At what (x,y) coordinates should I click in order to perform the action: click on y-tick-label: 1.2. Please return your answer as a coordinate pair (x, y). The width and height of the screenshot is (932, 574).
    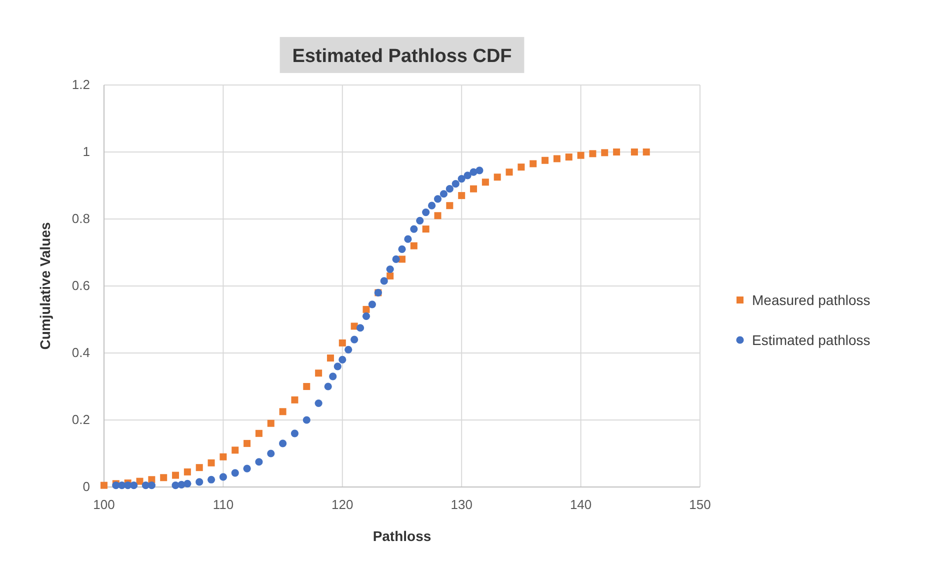
    Looking at the image, I should click on (81, 84).